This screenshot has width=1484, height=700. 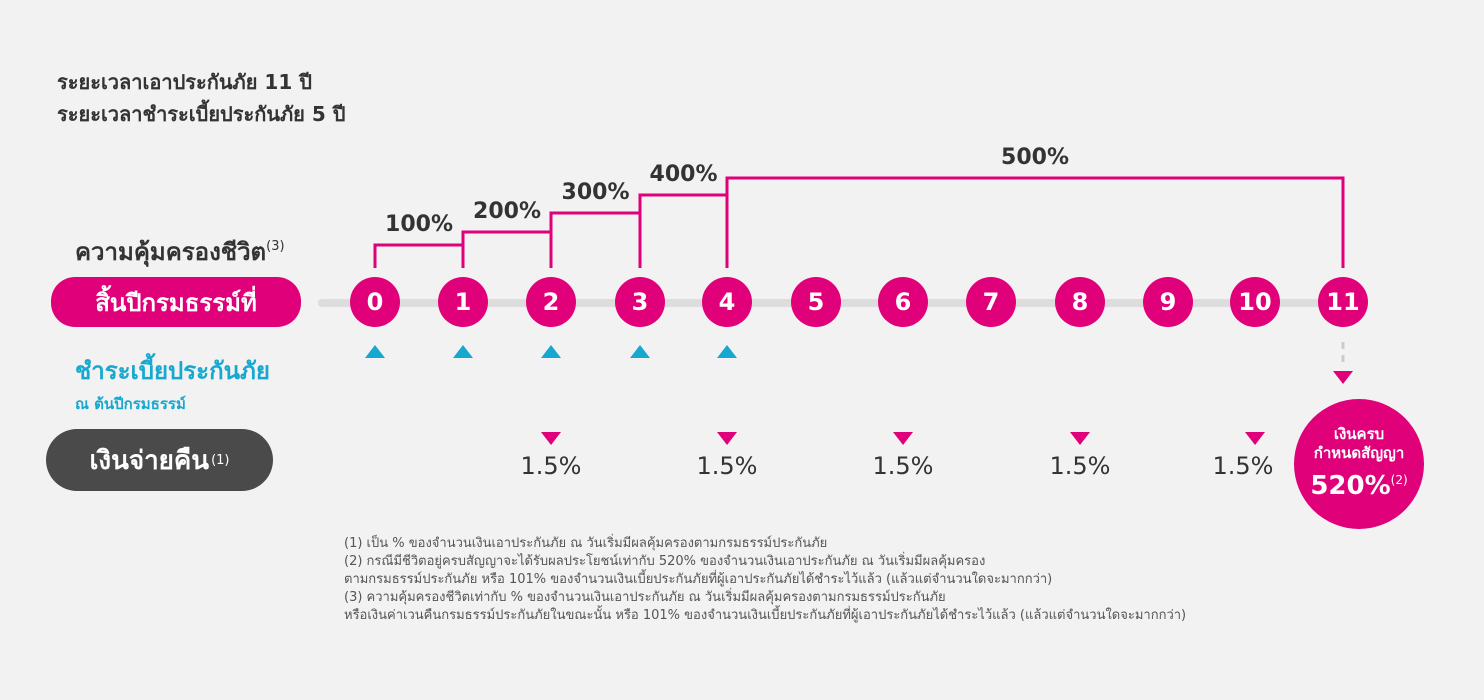 I want to click on maturity-value: 520%(2), so click(x=1358, y=483).